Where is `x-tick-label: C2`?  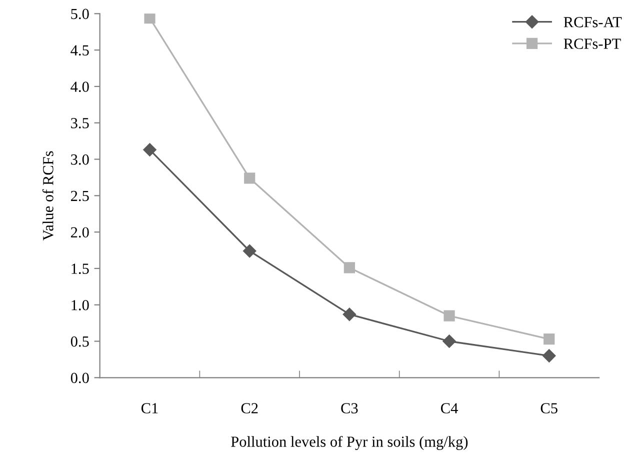
x-tick-label: C2 is located at coordinates (249, 408).